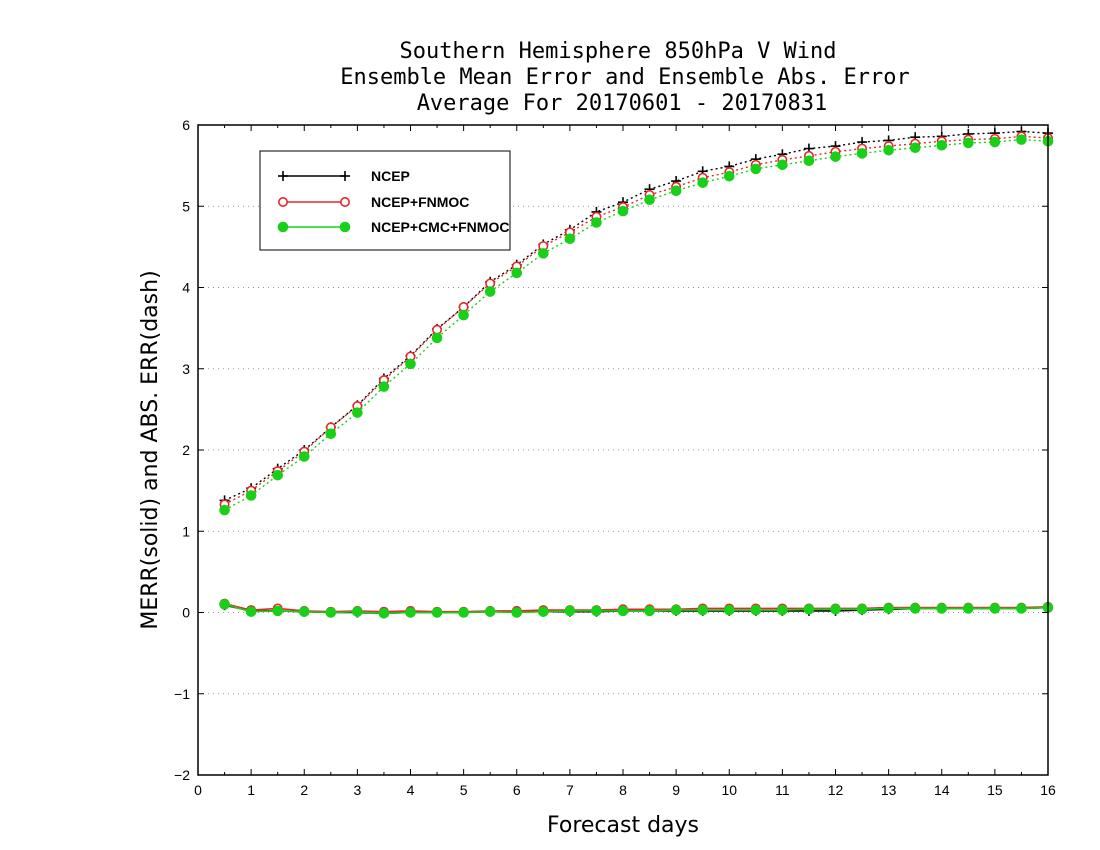 This screenshot has height=850, width=1100. What do you see at coordinates (420, 202) in the screenshot?
I see `legend-label: NCEP+FNMOC` at bounding box center [420, 202].